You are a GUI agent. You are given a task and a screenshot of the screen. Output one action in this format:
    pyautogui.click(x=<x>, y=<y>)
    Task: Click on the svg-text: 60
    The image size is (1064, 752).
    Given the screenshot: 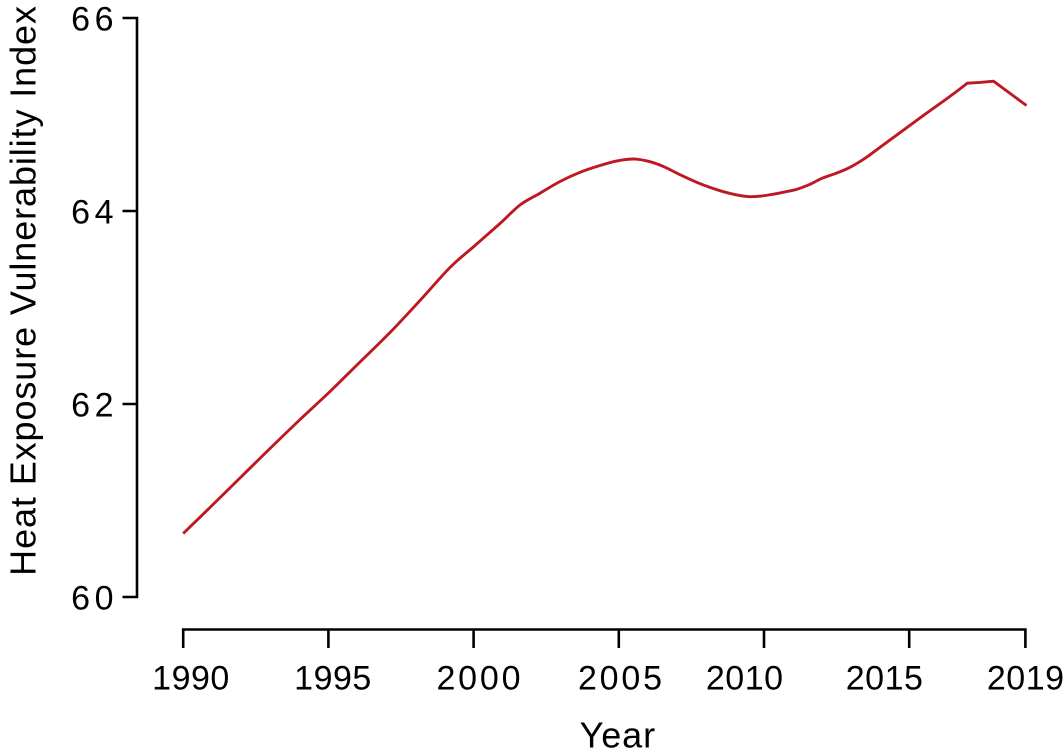 What is the action you would take?
    pyautogui.click(x=94, y=599)
    